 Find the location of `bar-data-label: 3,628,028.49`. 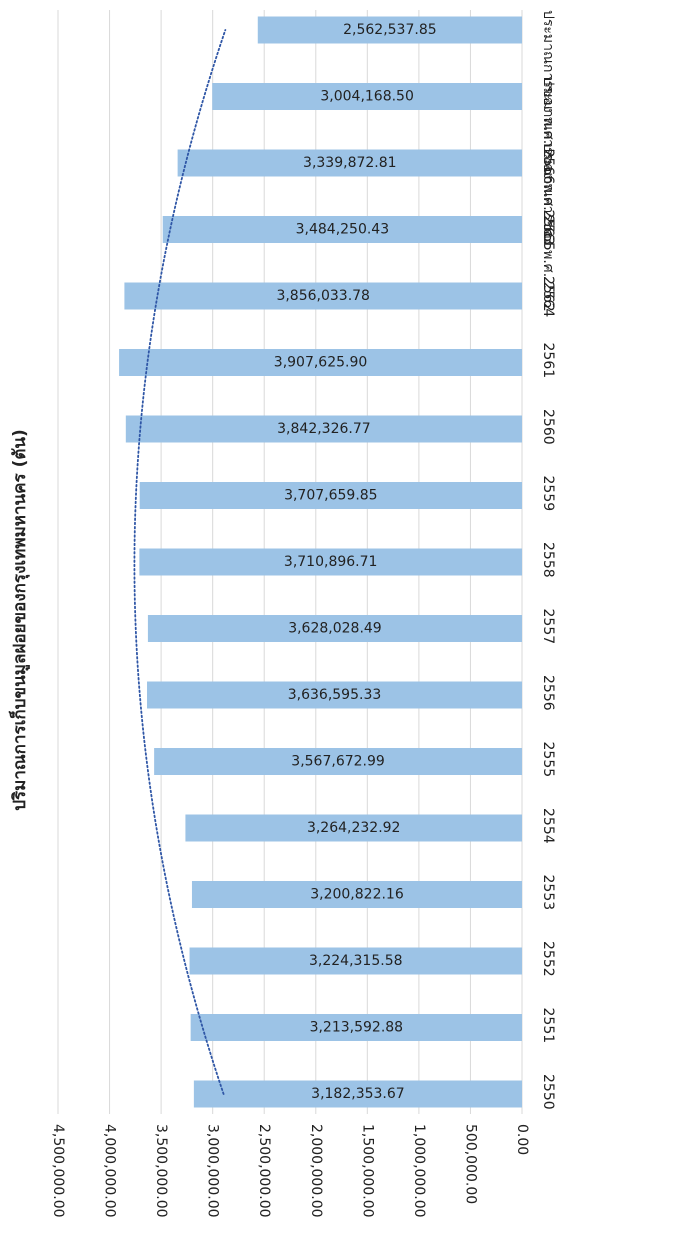

bar-data-label: 3,628,028.49 is located at coordinates (335, 629).